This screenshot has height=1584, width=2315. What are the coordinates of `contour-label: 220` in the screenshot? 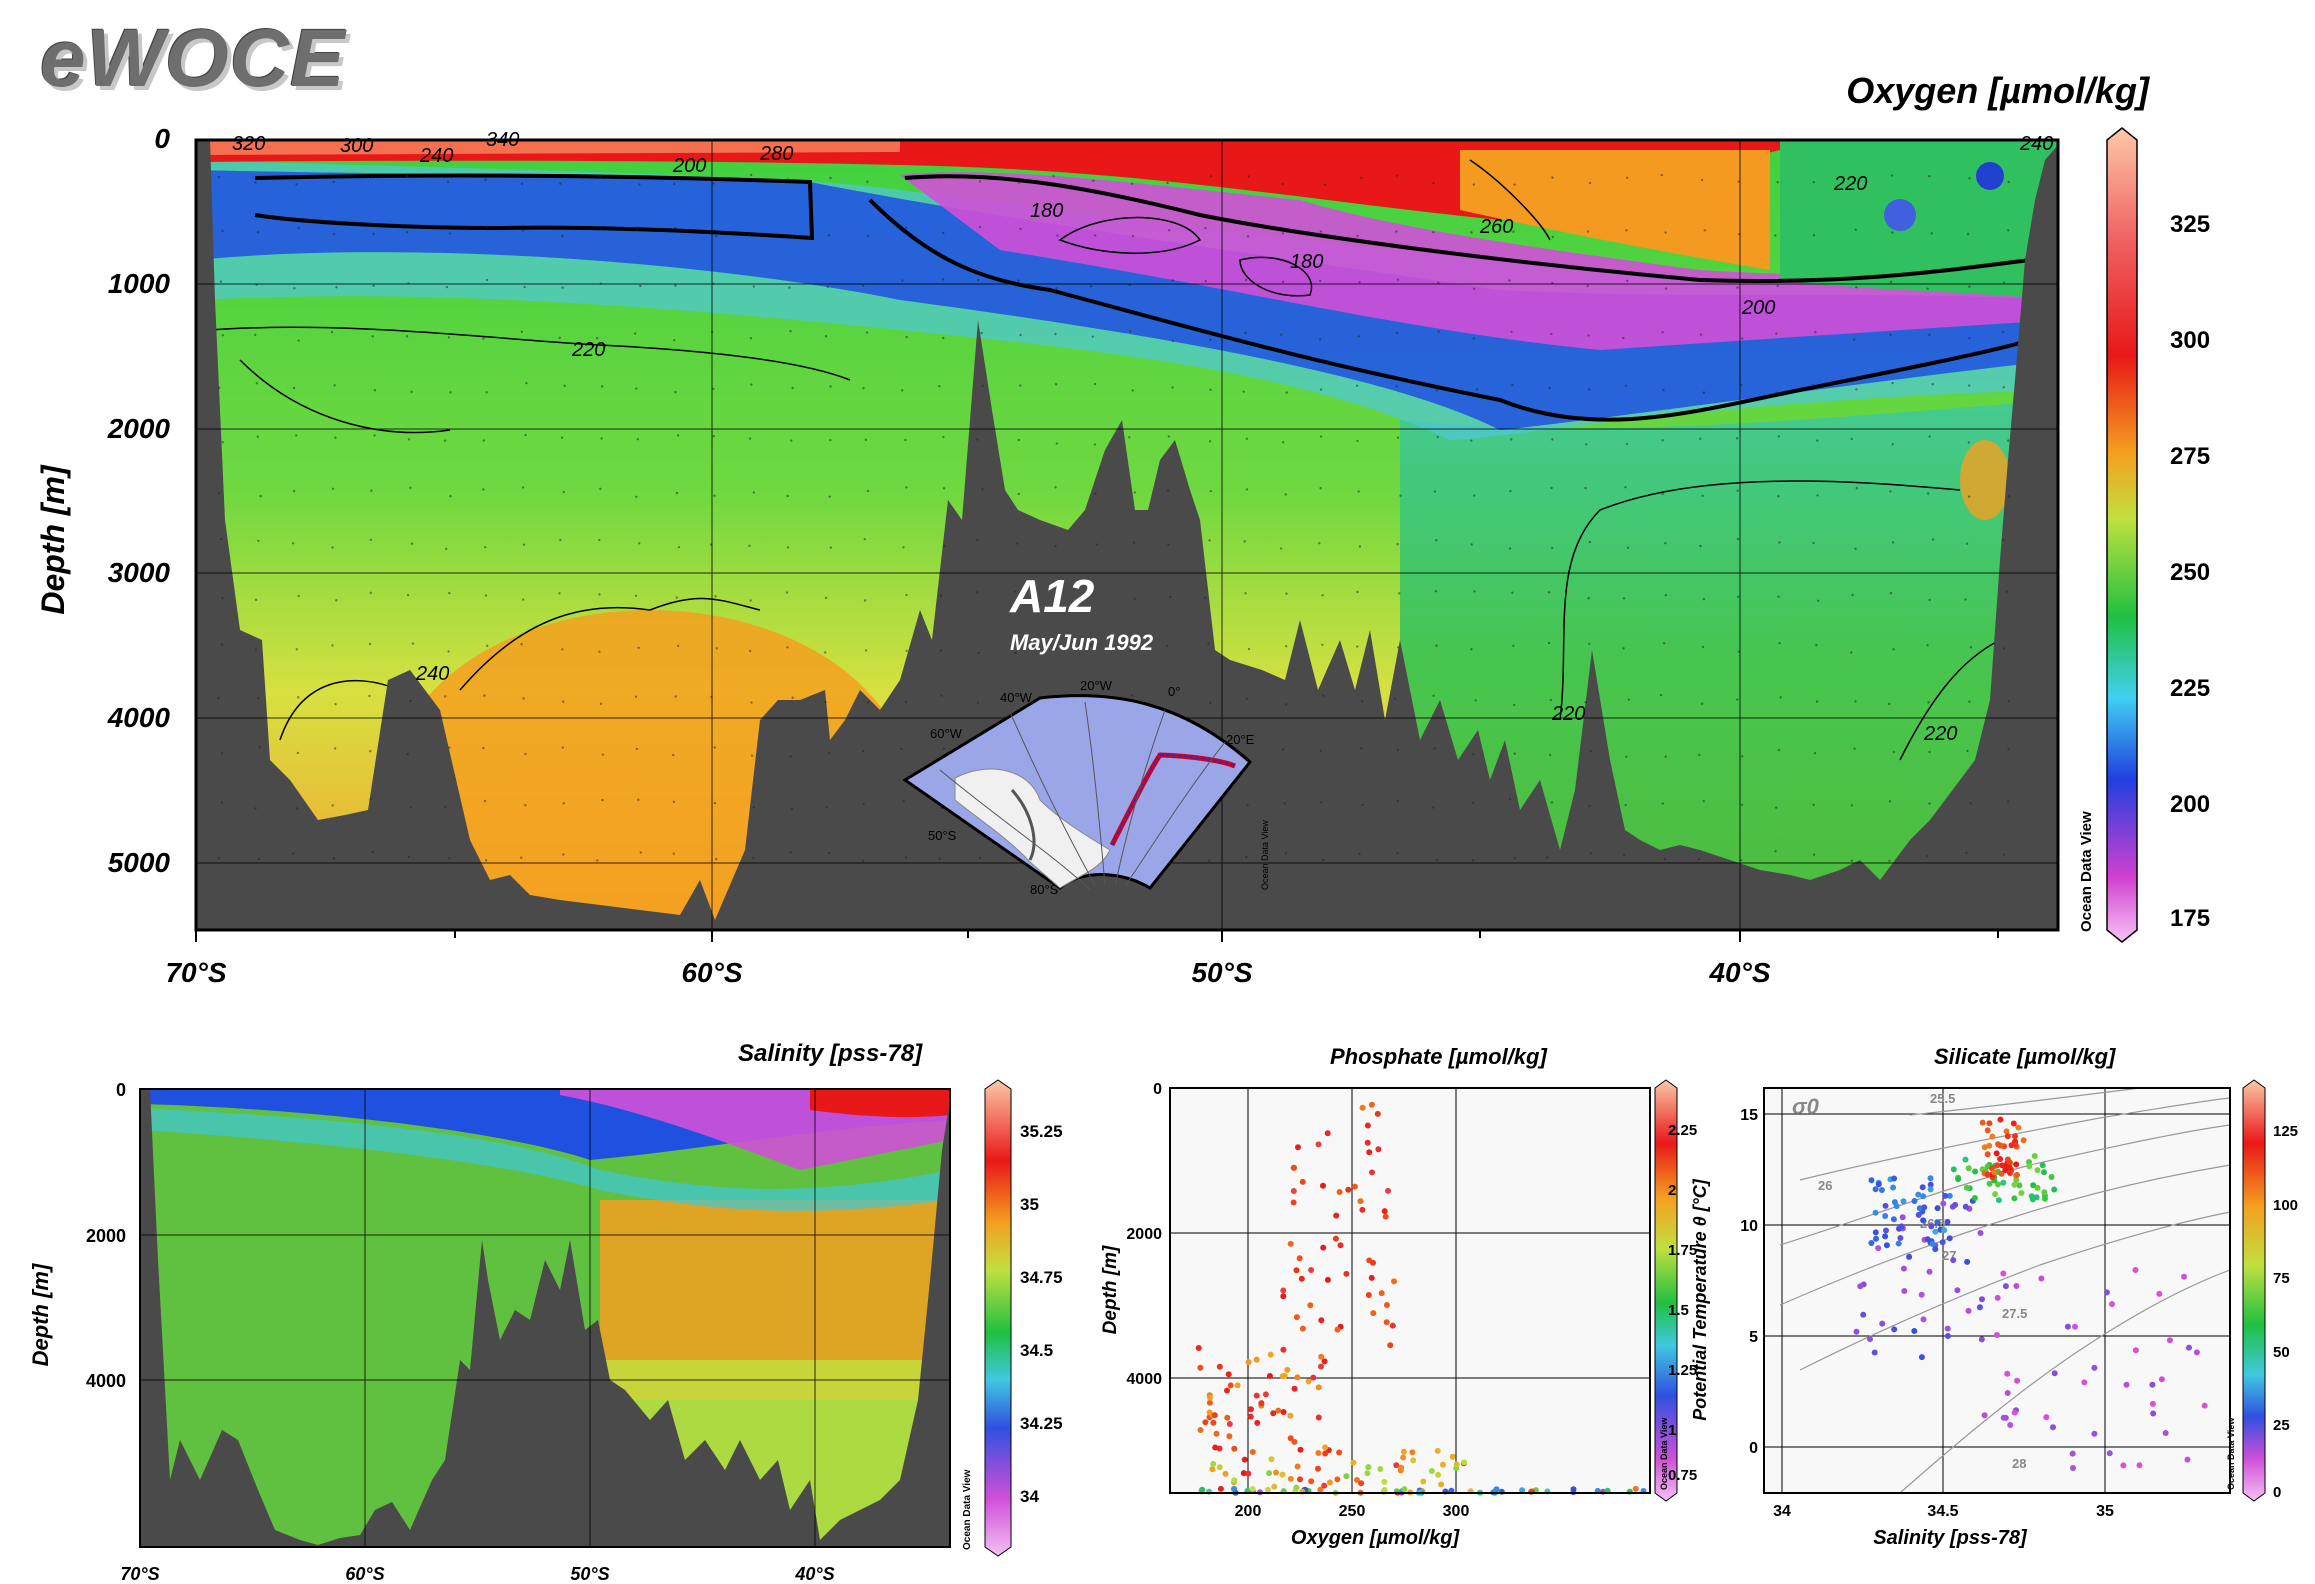 It's located at (1568, 714).